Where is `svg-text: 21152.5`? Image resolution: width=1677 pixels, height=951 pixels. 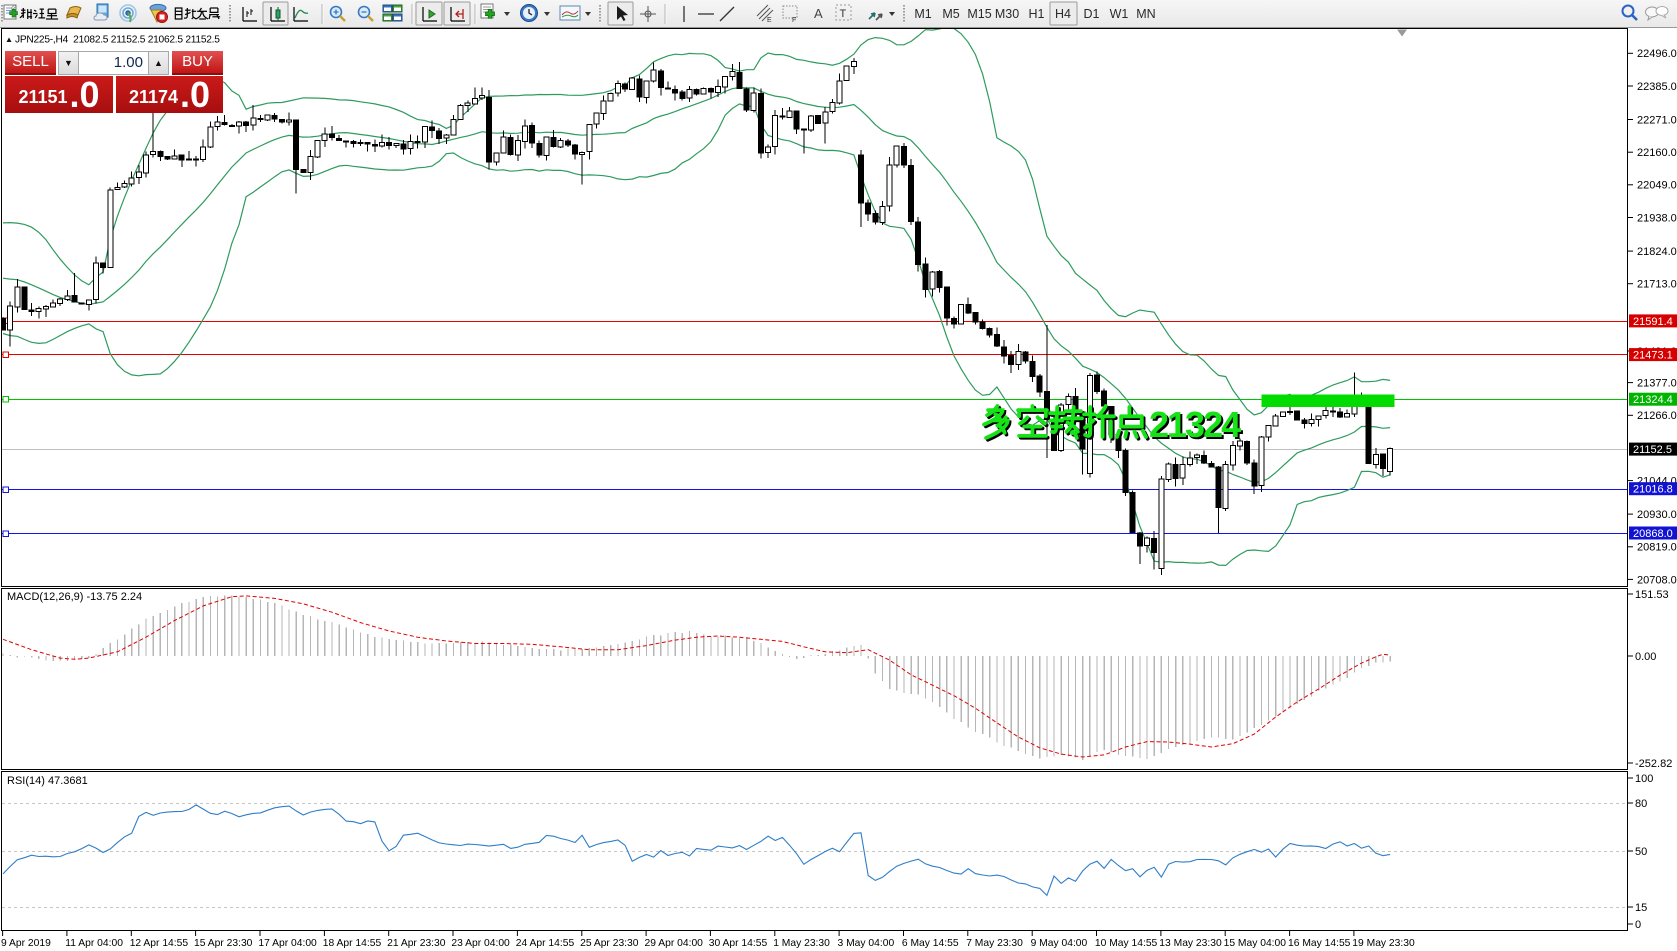
svg-text: 21152.5 is located at coordinates (1652, 450).